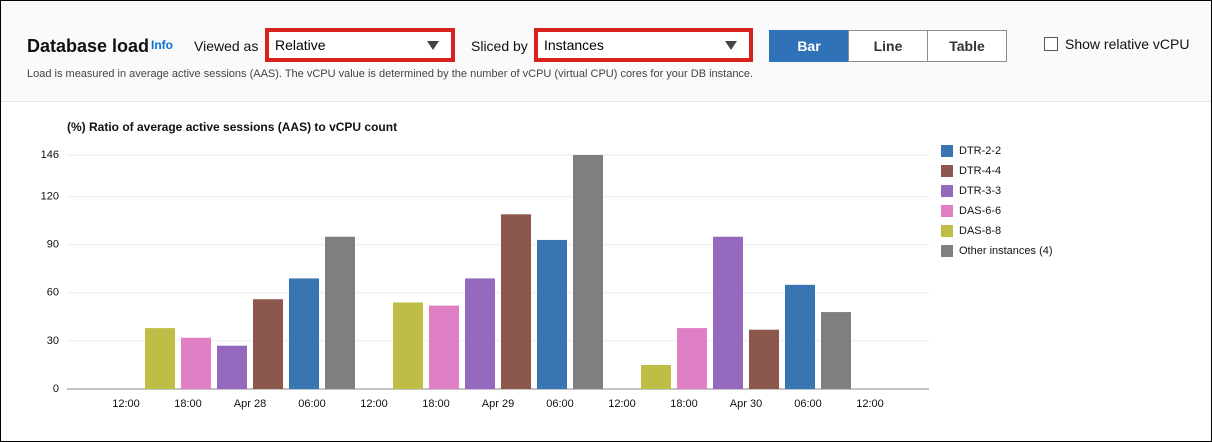 This screenshot has height=442, width=1212. What do you see at coordinates (1127, 44) in the screenshot?
I see `checkbox-label: Show relative vCPU` at bounding box center [1127, 44].